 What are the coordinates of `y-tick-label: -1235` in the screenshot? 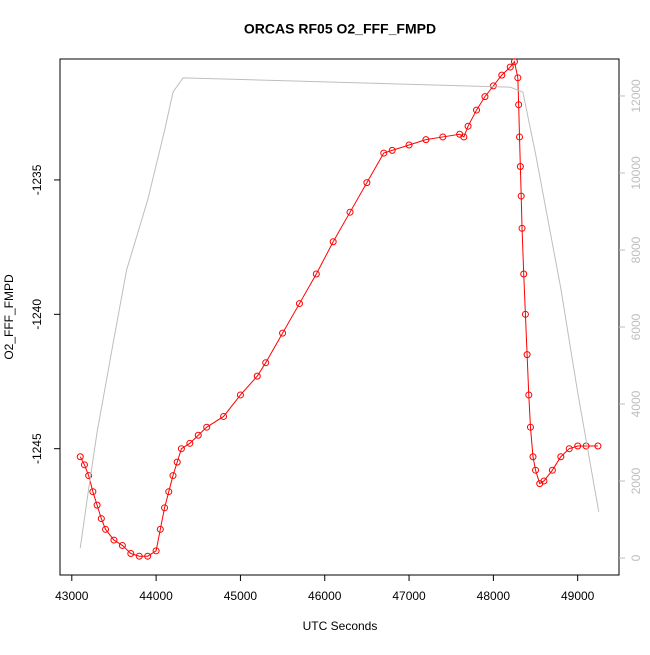 It's located at (37, 179).